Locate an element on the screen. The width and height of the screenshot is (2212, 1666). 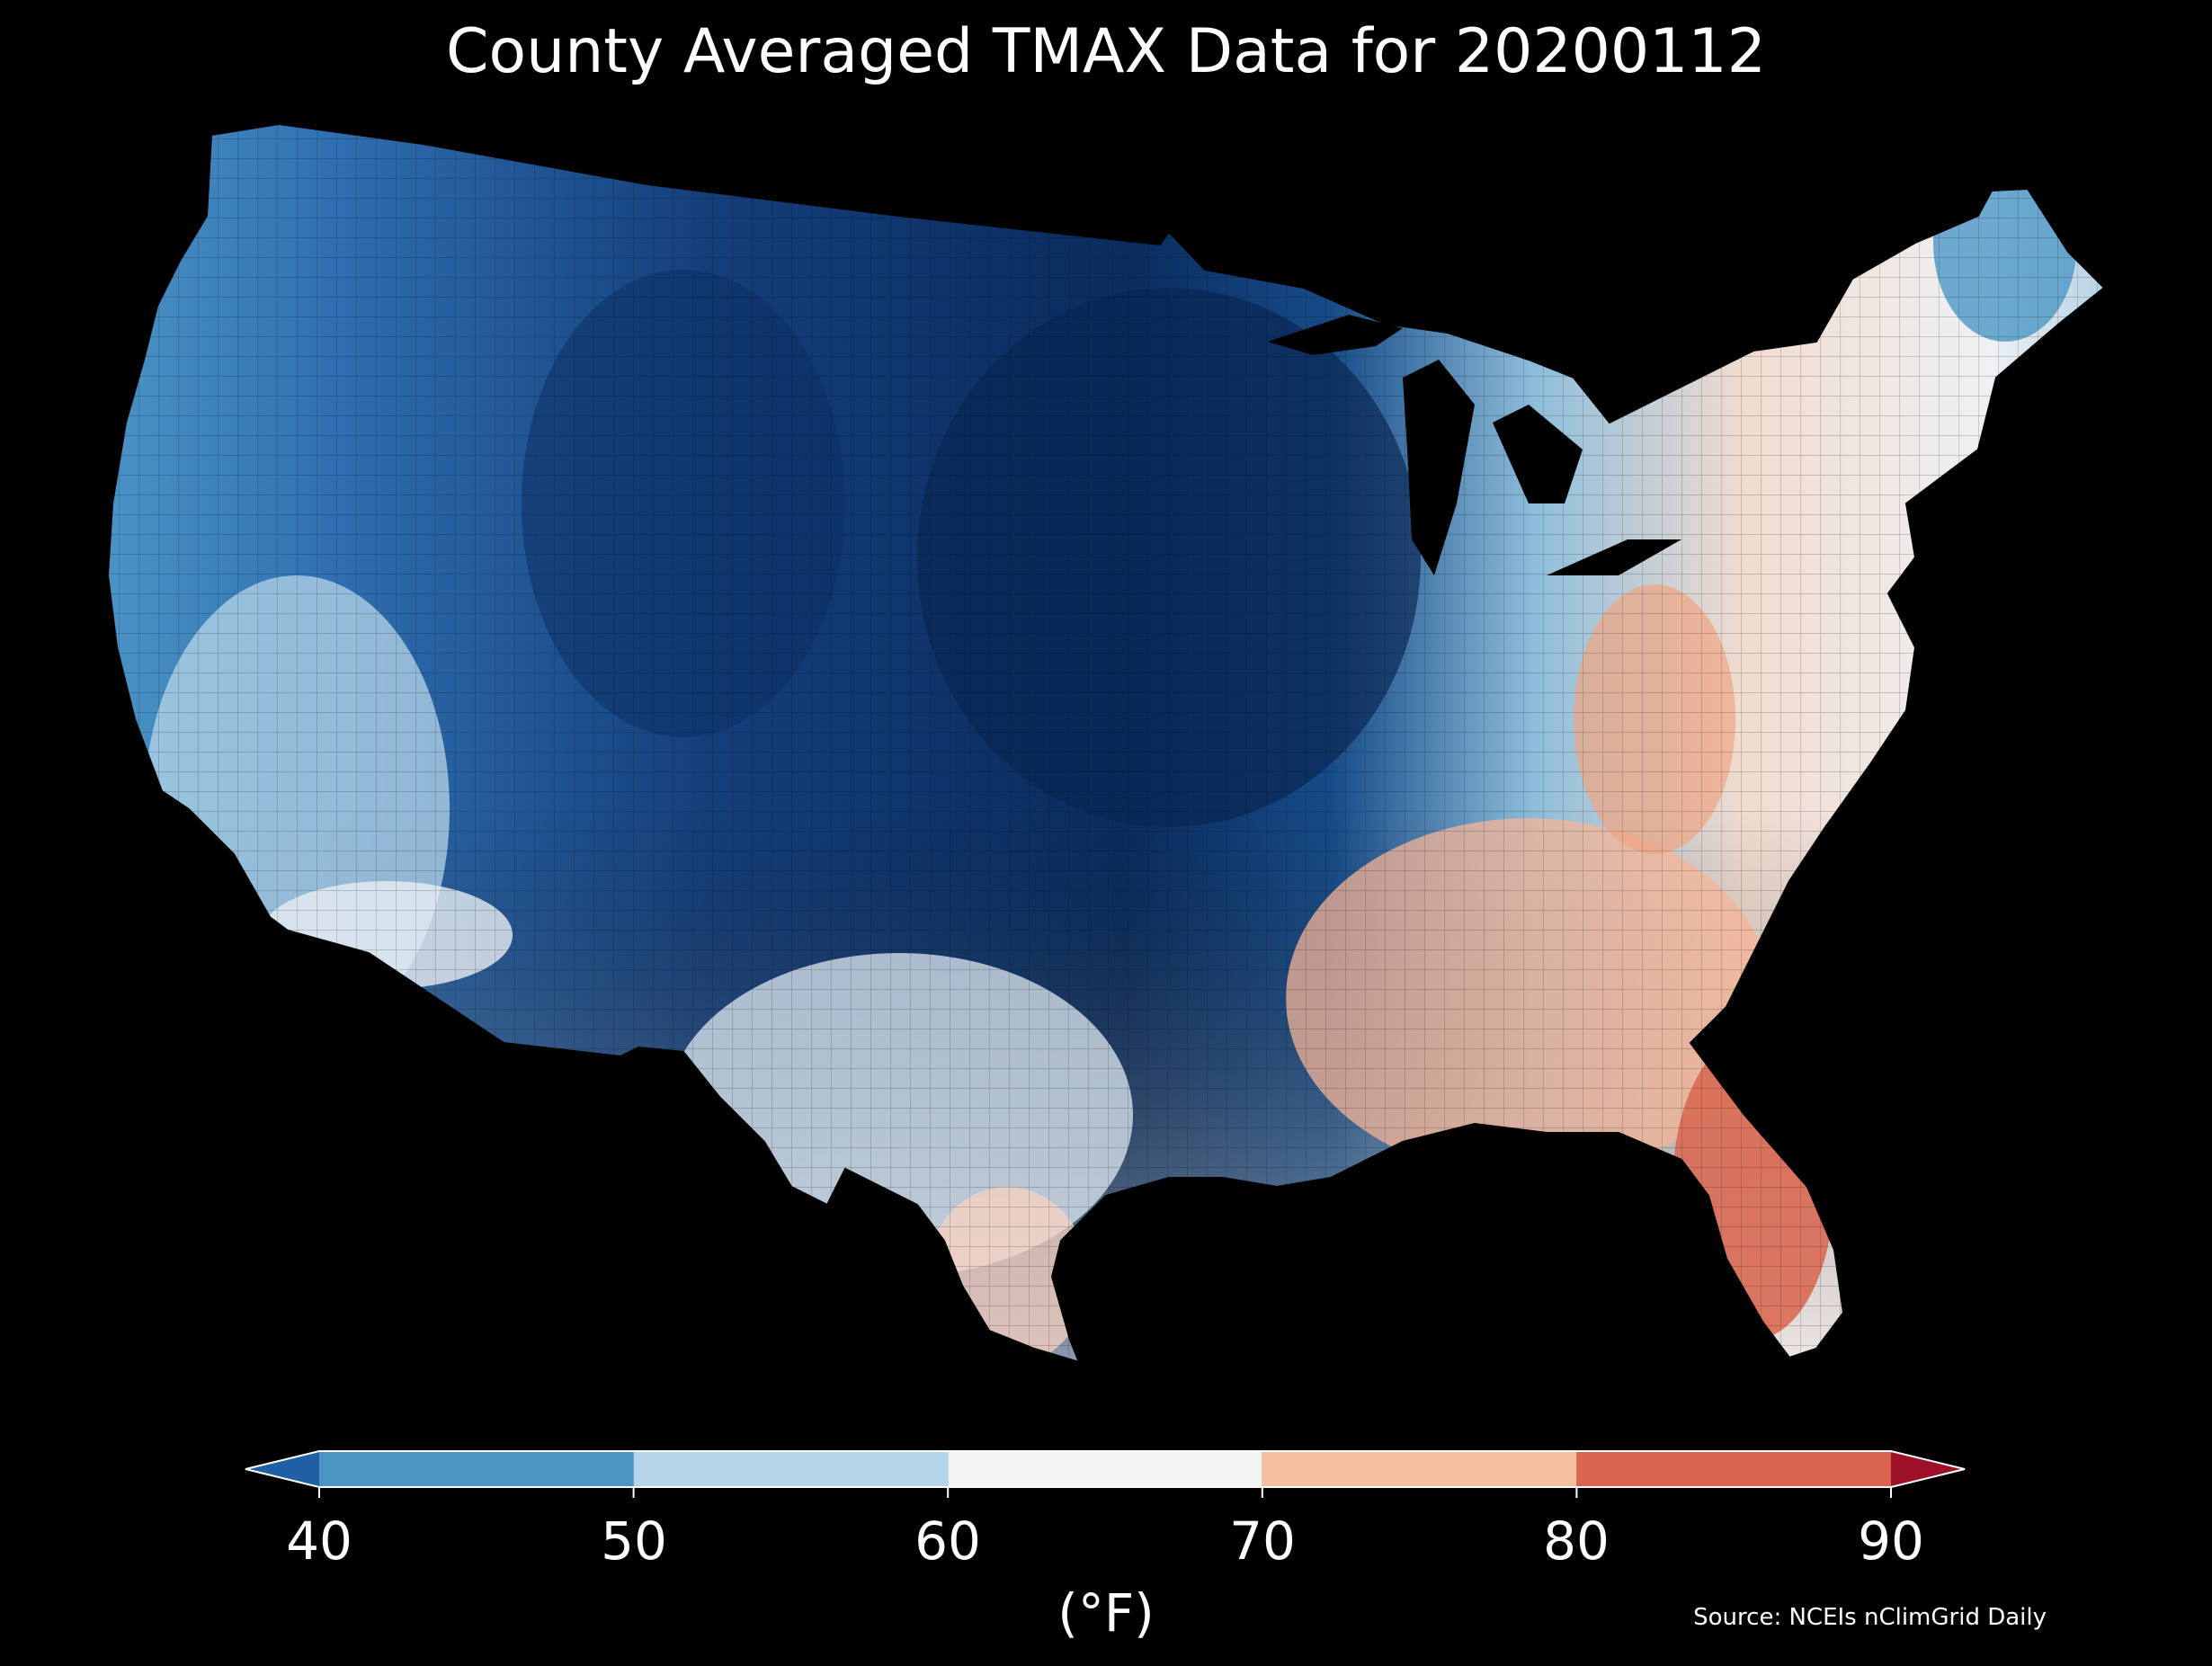
colorbar-tick-90: 90 is located at coordinates (1891, 1541).